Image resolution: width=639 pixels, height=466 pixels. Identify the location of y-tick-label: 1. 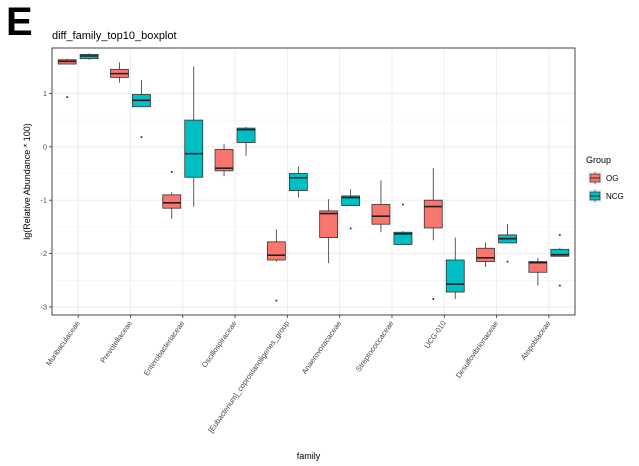
(45, 93).